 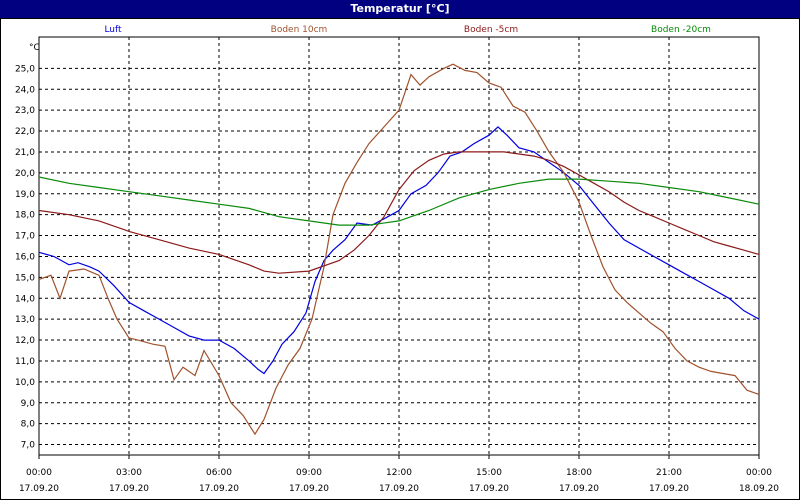 I want to click on x-tick-date: 18.09.20, so click(x=759, y=489).